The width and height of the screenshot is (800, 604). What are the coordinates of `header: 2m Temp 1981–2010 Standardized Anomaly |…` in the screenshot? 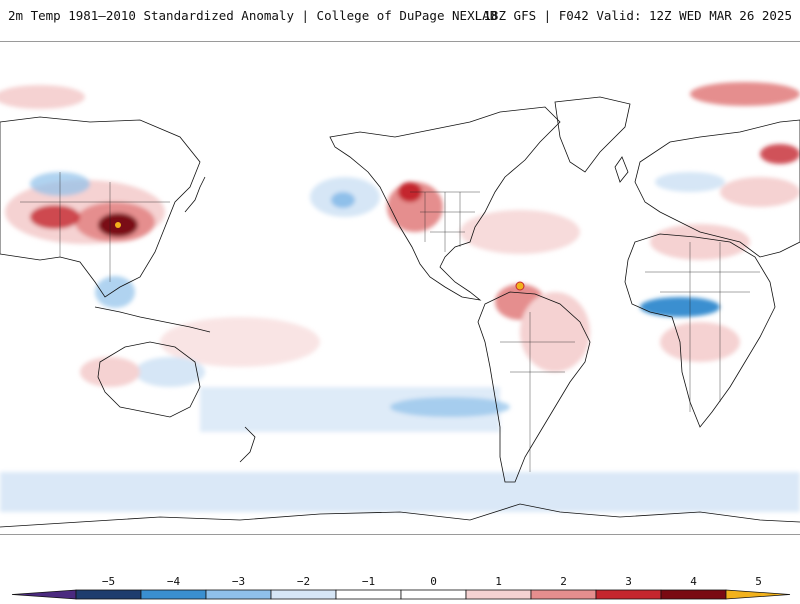 It's located at (400, 16).